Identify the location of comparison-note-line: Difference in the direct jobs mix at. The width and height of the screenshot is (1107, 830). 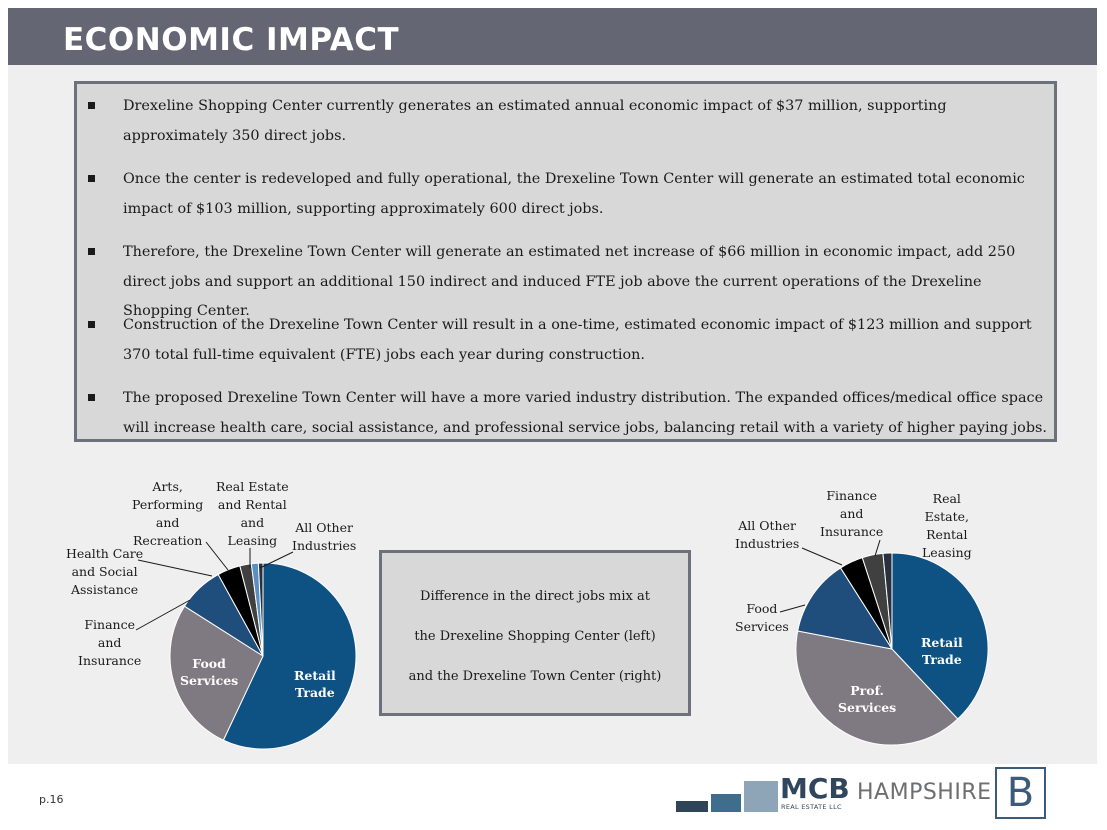
(535, 596).